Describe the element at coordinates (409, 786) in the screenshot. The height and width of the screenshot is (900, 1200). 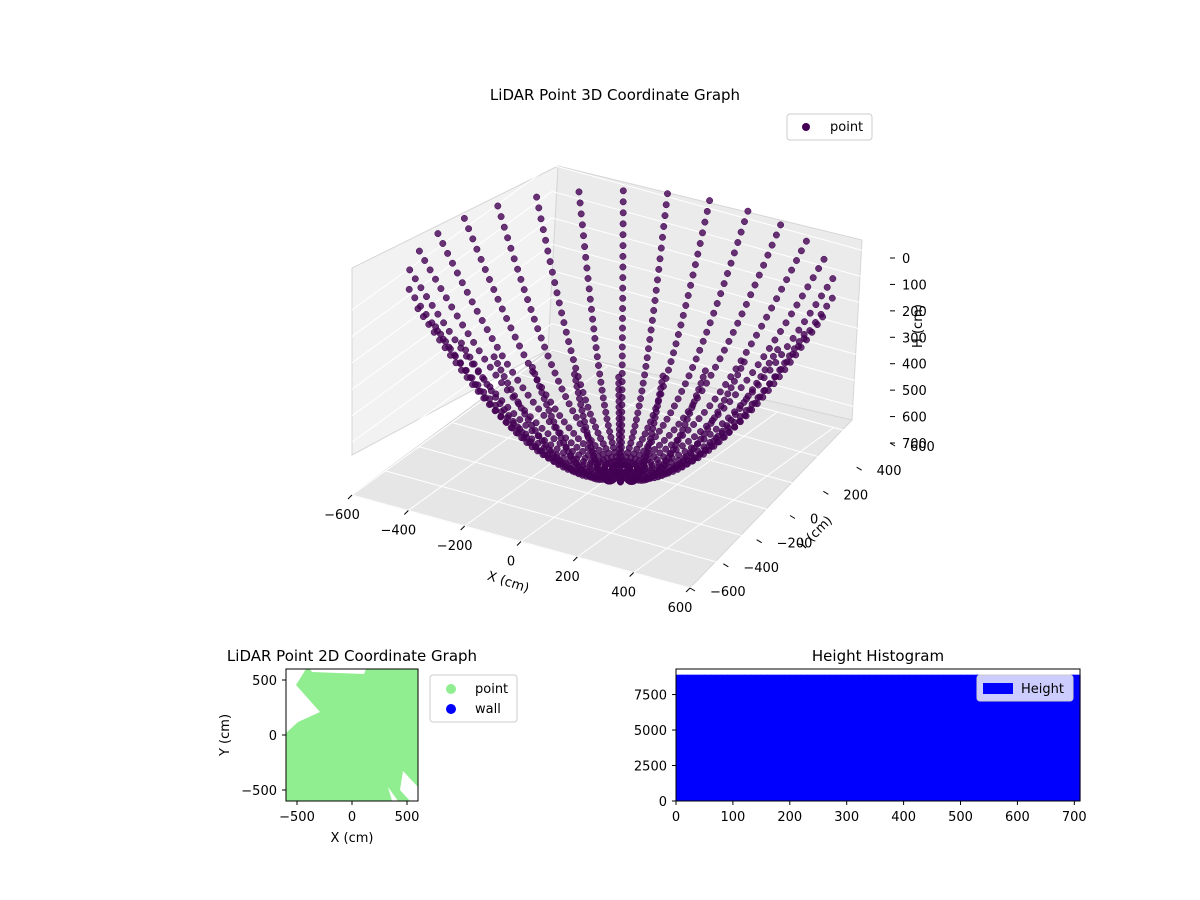
I see `coverage-gap-bottom-right` at that location.